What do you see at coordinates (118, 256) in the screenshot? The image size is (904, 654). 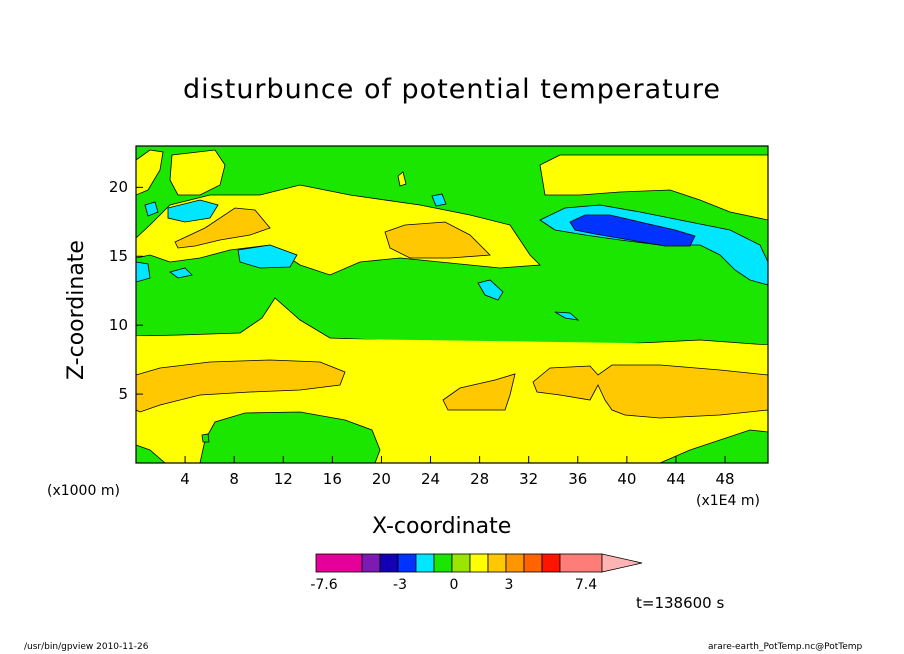 I see `y-tick-label: 15` at bounding box center [118, 256].